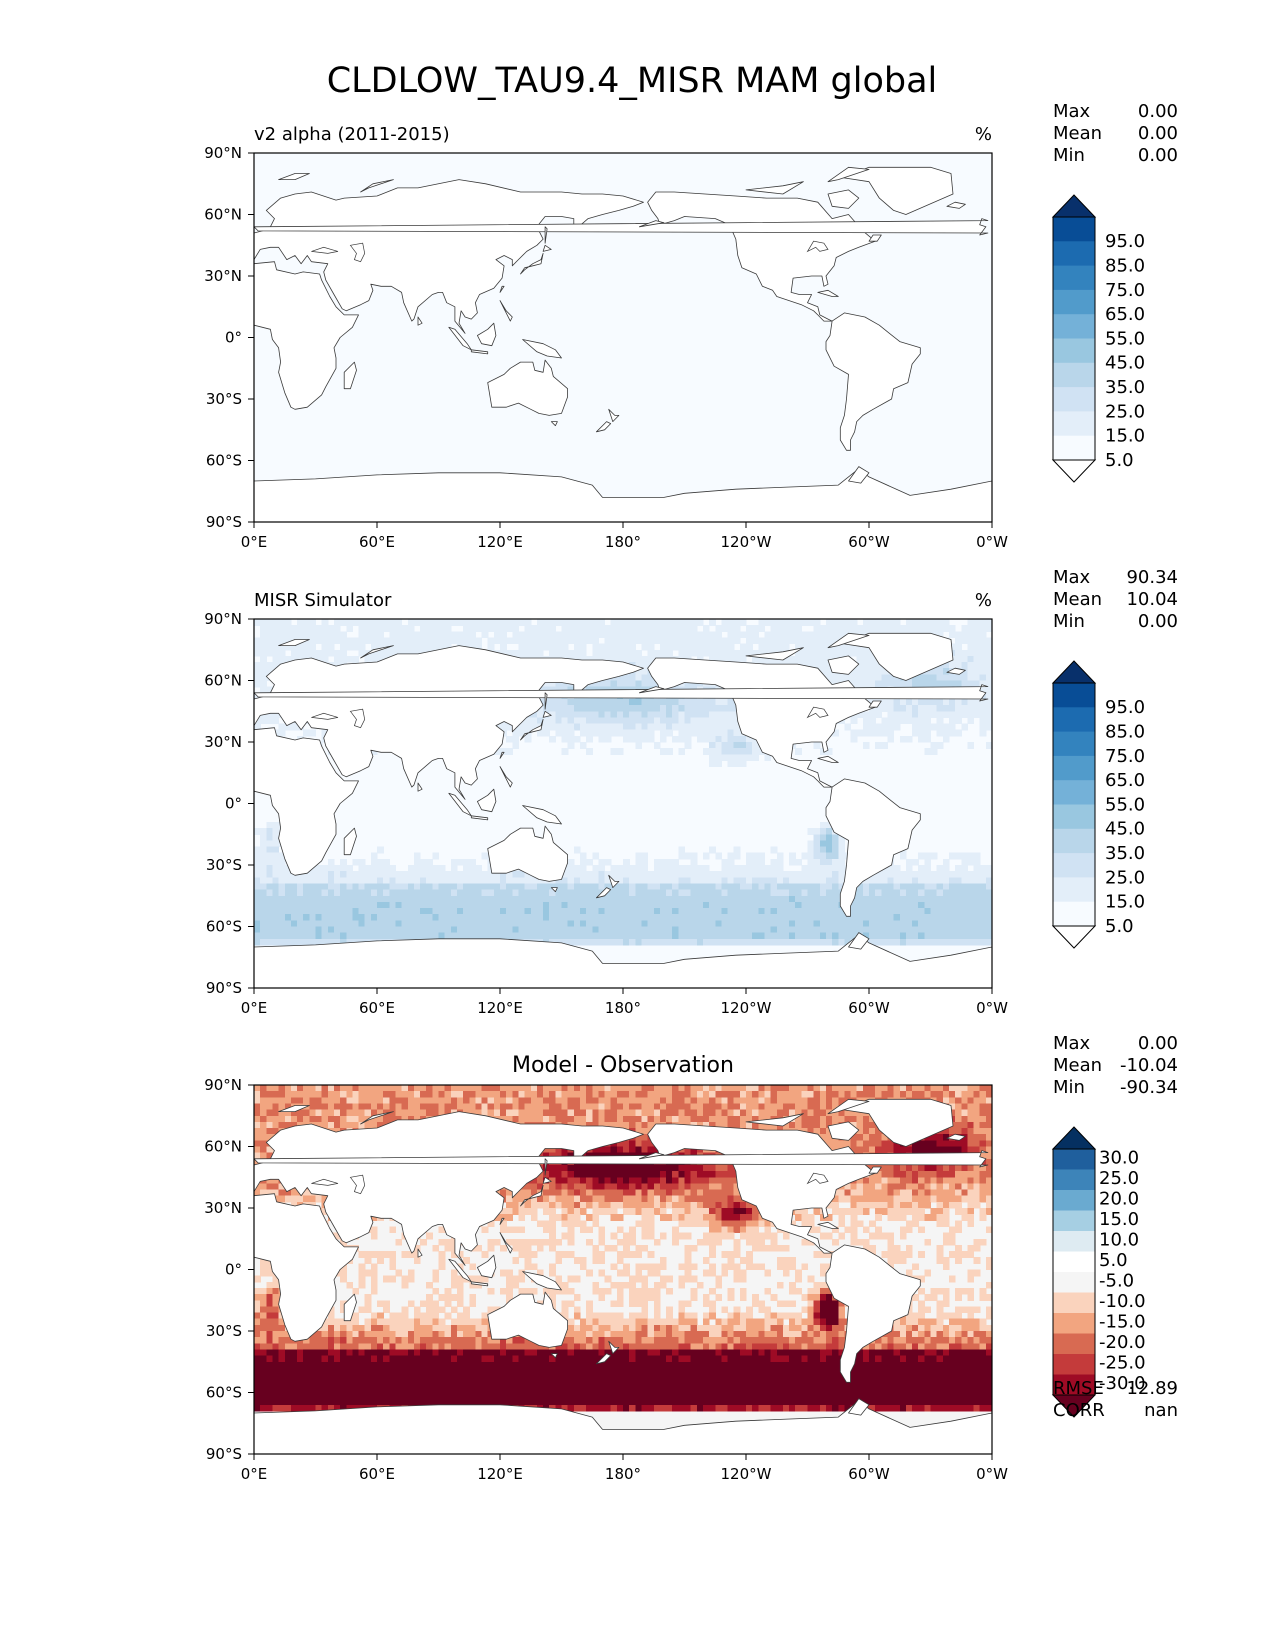 The height and width of the screenshot is (1650, 1275). Describe the element at coordinates (532, 1196) in the screenshot. I see `coastline-japan` at that location.